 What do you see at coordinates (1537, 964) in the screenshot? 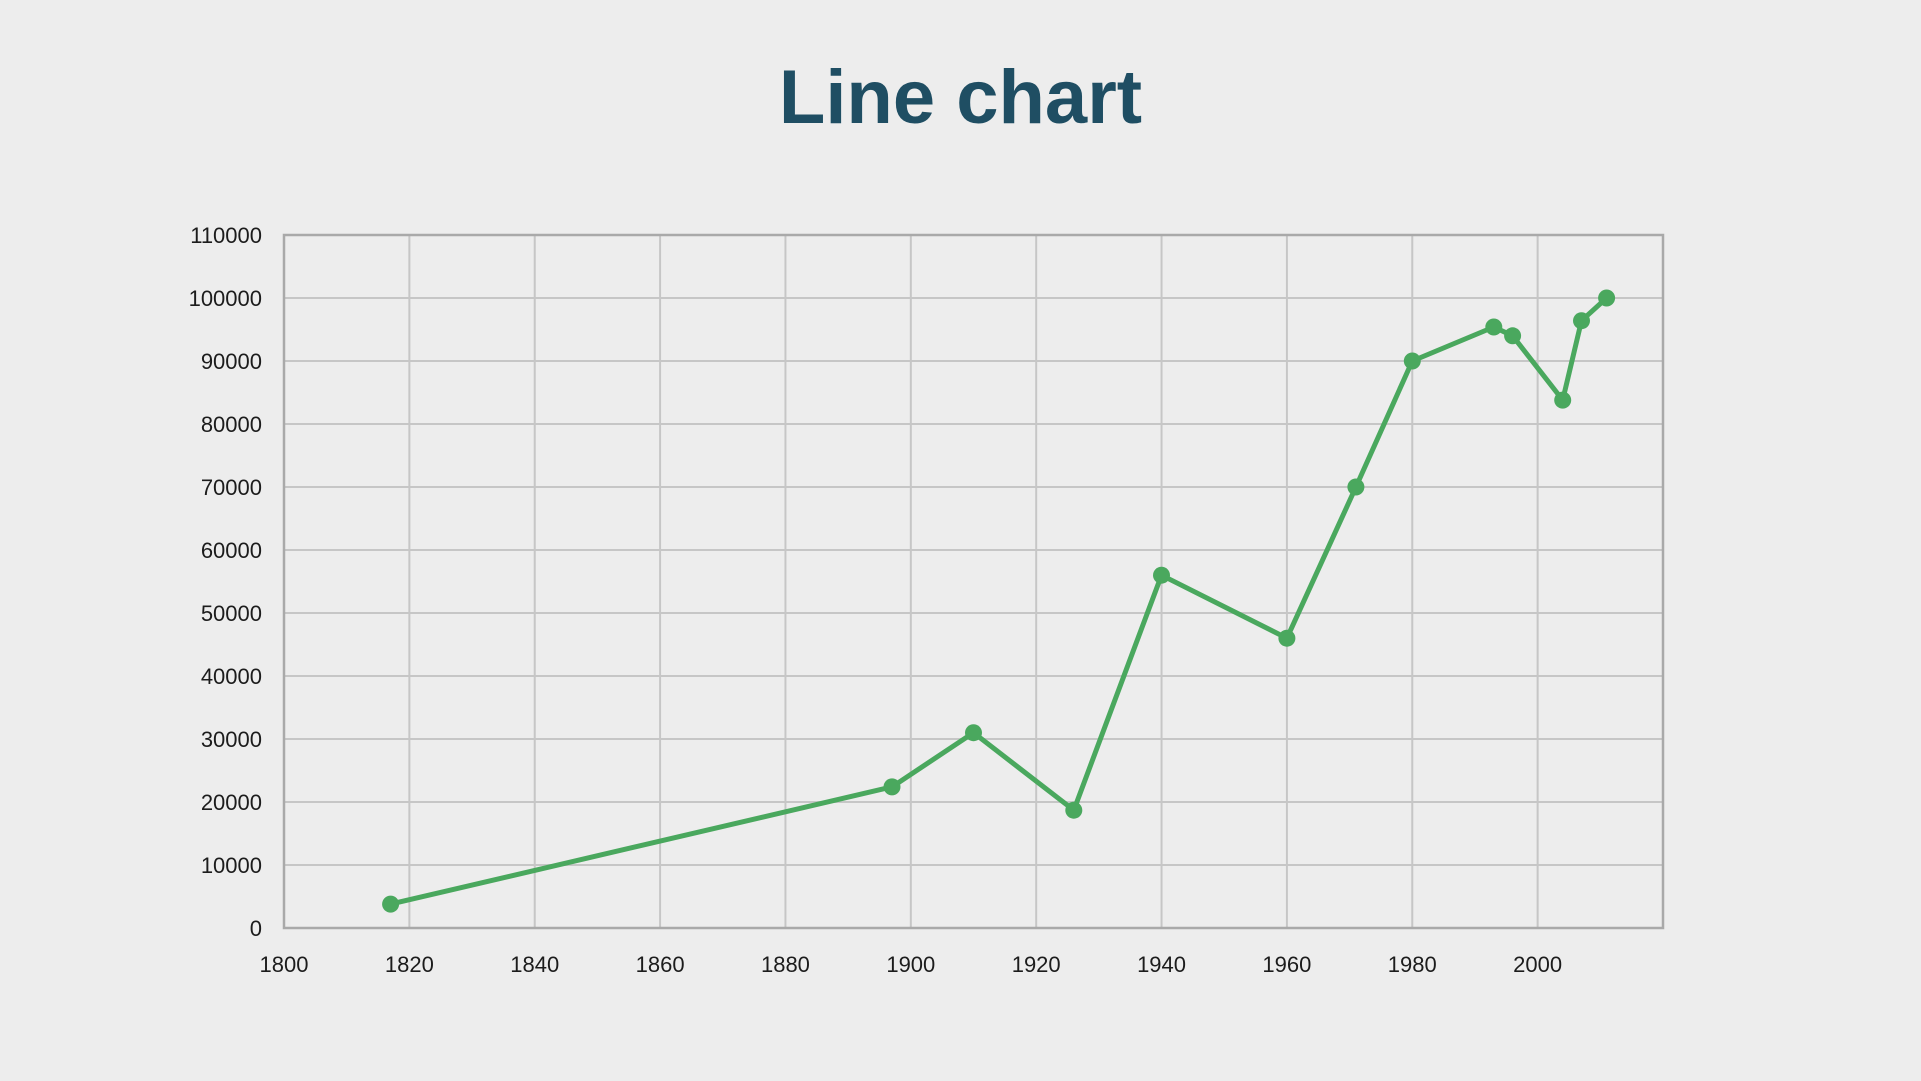
I see `x-axis-tick-label: 2000` at bounding box center [1537, 964].